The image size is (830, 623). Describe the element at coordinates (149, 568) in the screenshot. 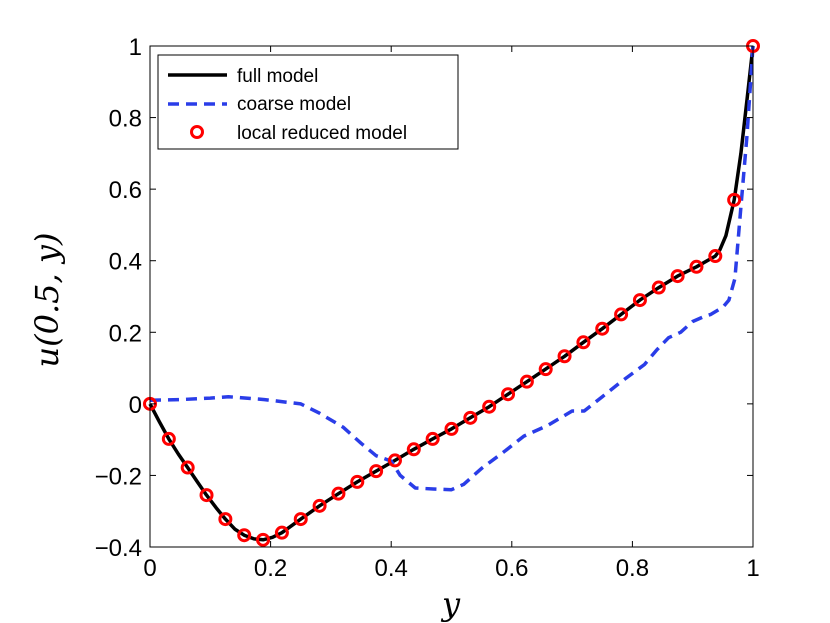

I see `x-tick-label: 0` at that location.